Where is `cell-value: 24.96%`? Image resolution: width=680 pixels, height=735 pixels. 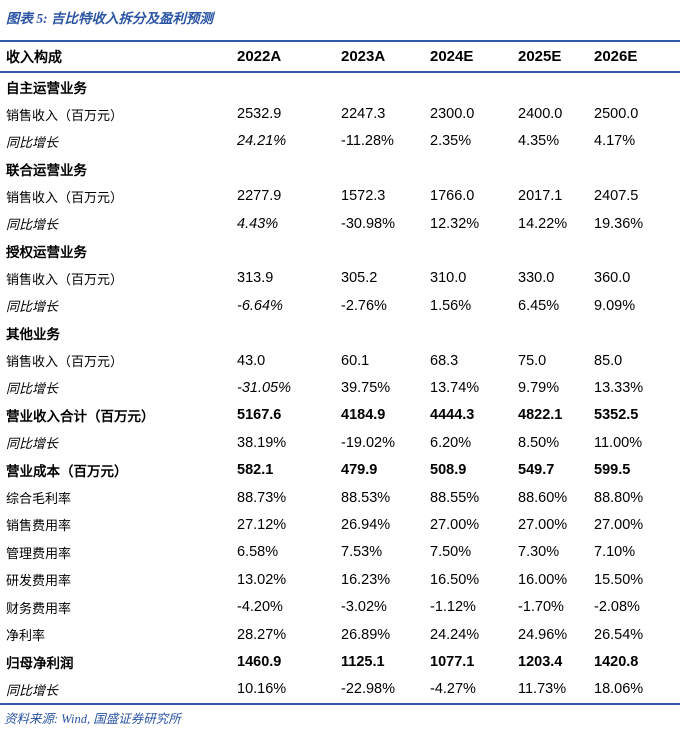 cell-value: 24.96% is located at coordinates (543, 634).